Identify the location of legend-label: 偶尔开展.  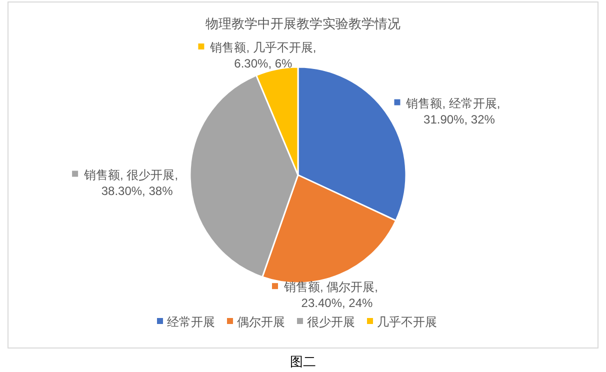
(261, 322).